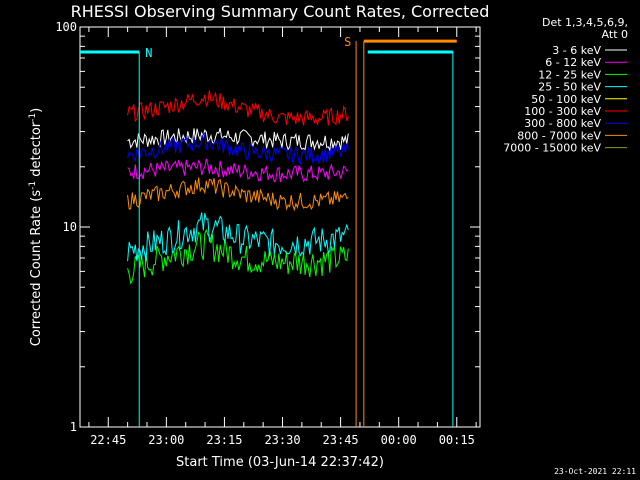 The image size is (640, 480). Describe the element at coordinates (559, 135) in the screenshot. I see `legend-entry-label: 800 - 7000 keV` at that location.